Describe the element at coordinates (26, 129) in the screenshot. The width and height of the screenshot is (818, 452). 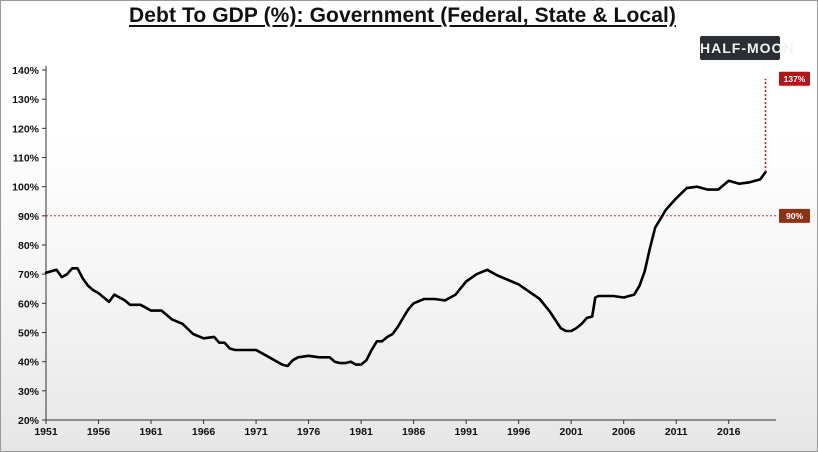
I see `y-tick-label: 120%` at that location.